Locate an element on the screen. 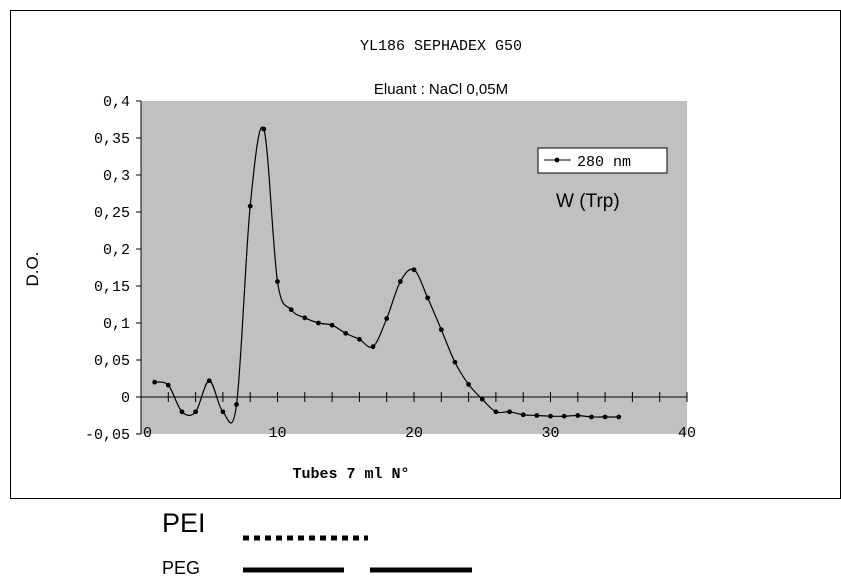 The width and height of the screenshot is (841, 579). x-axis-label: Tubes 7 ml N° is located at coordinates (350, 474).